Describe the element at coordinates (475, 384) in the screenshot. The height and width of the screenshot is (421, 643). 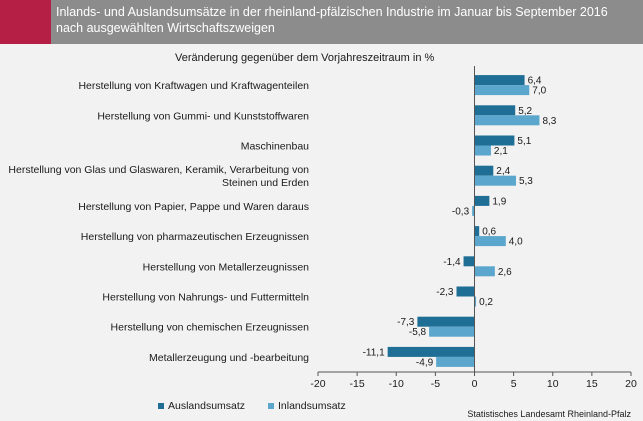
I see `x-tick-label: 0` at that location.